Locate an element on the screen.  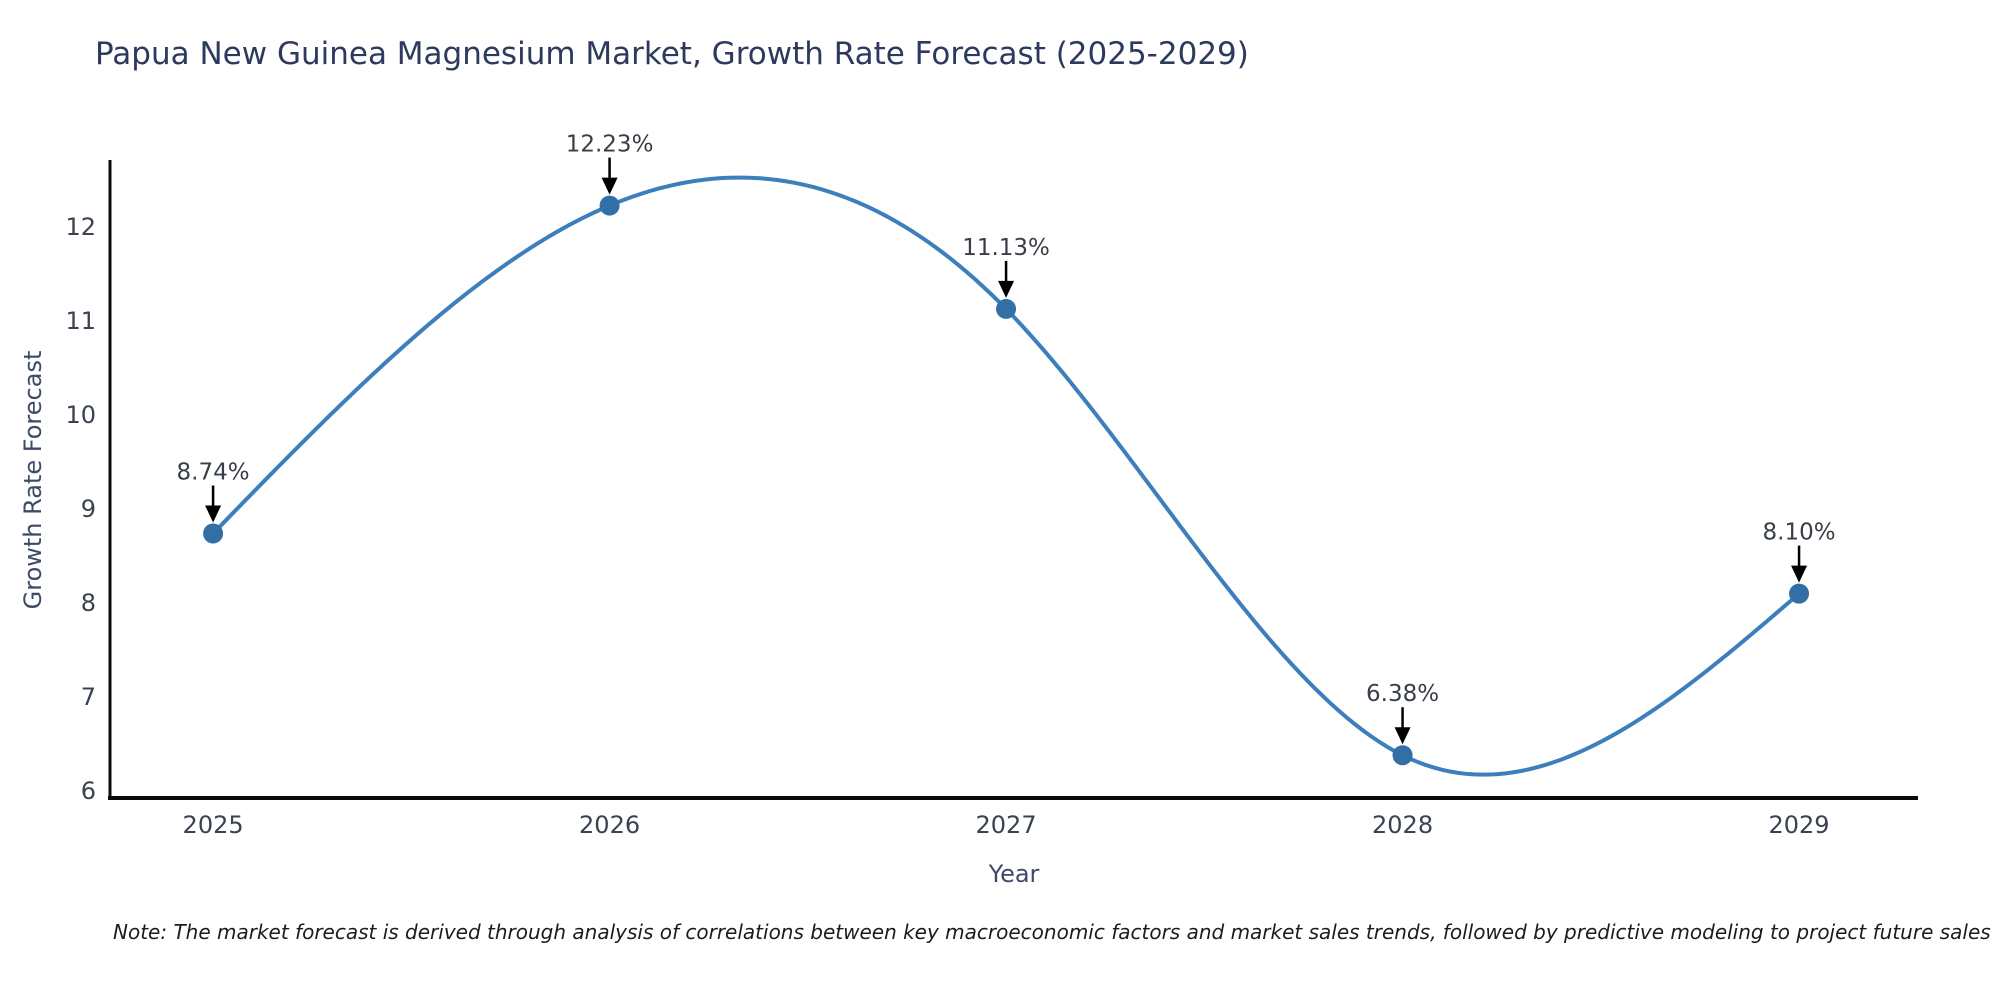
x-tick-label: 2029 is located at coordinates (1799, 825).